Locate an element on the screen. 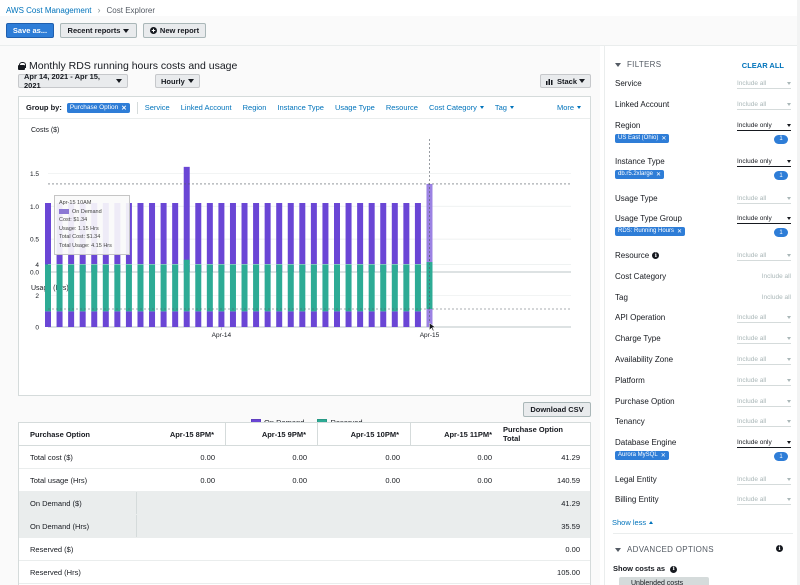  granularity-select: Hourly is located at coordinates (177, 81).